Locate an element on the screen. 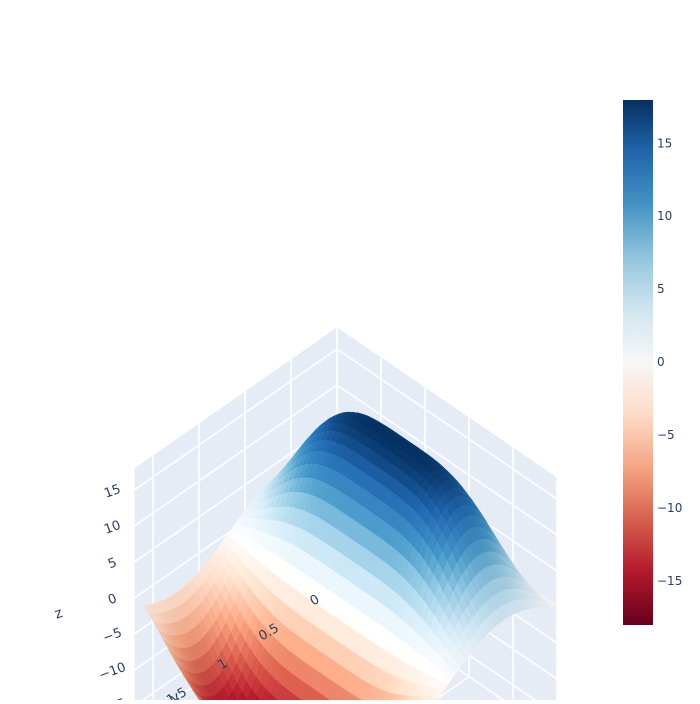  z-tick-label: −10 is located at coordinates (112, 671).